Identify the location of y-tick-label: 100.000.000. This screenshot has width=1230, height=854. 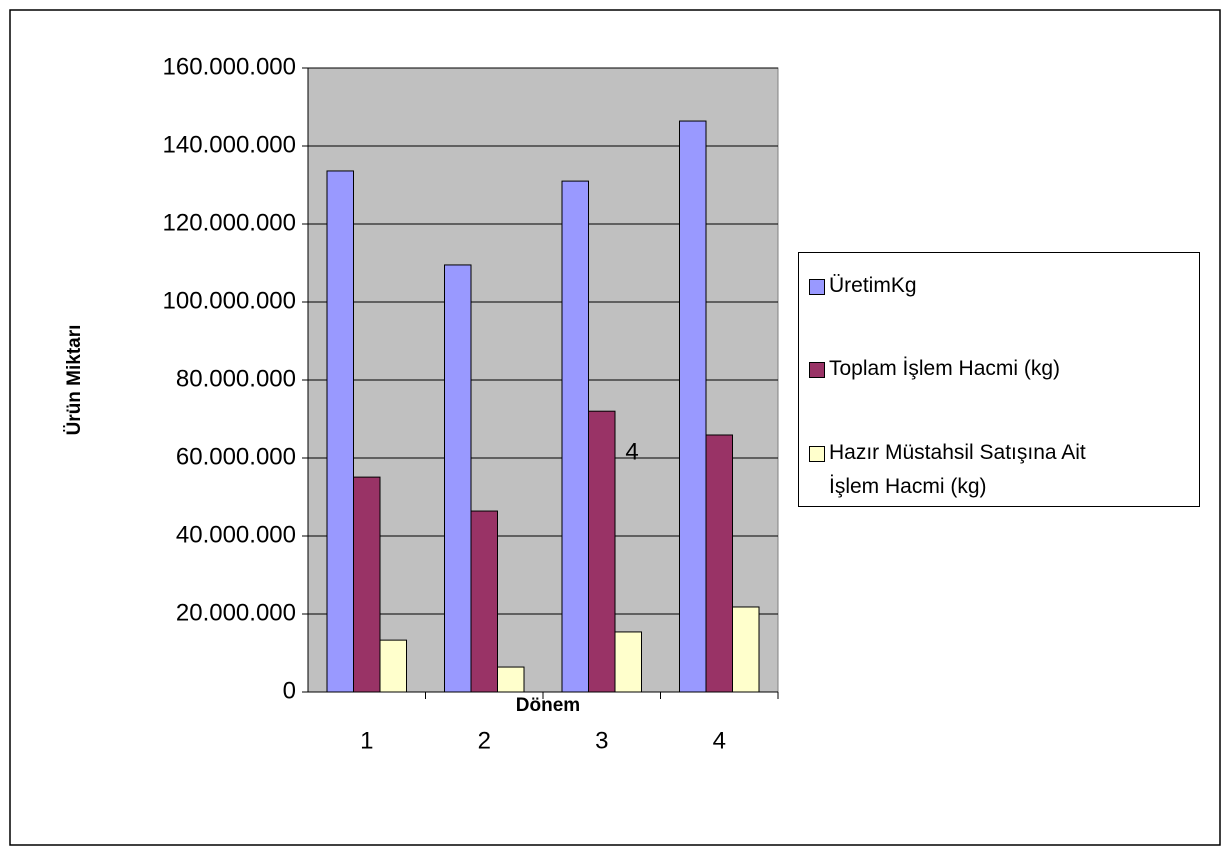
(229, 300).